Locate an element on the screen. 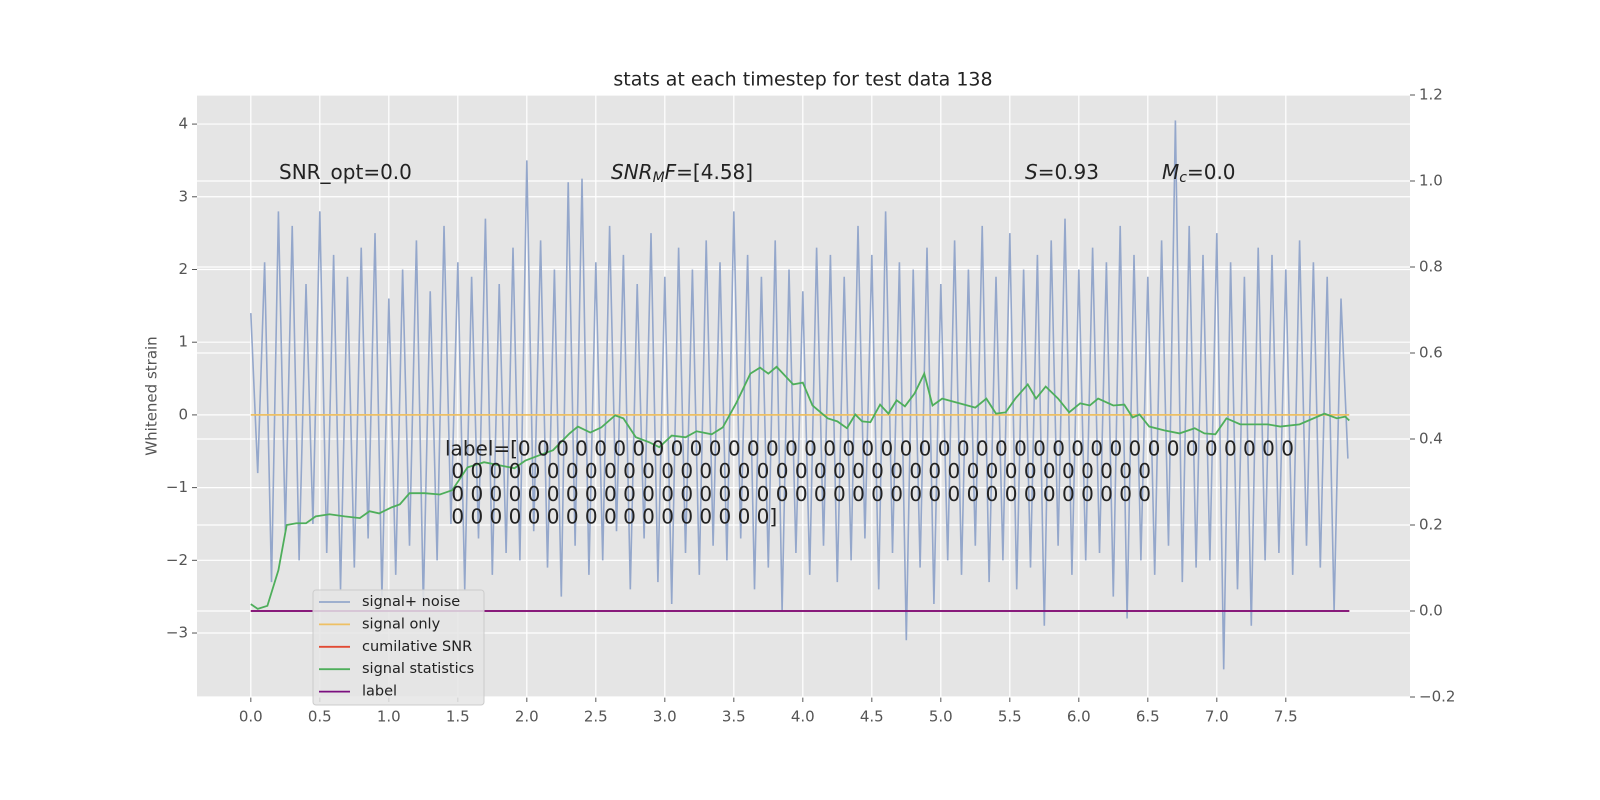 The height and width of the screenshot is (800, 1600). annotation: S=0.93 is located at coordinates (1062, 172).